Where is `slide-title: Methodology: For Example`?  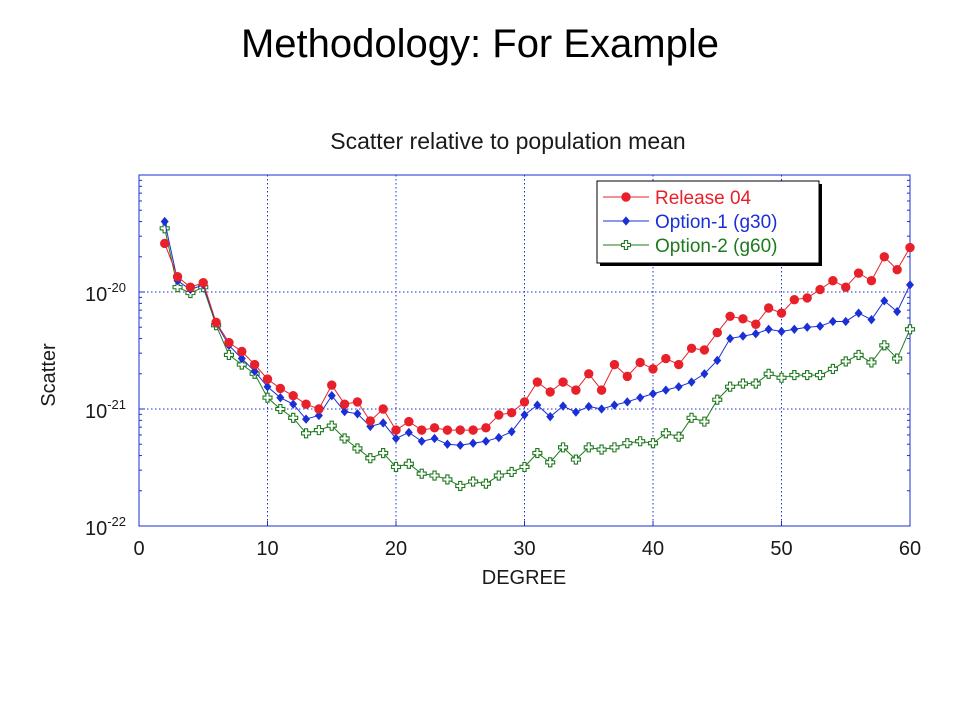 slide-title: Methodology: For Example is located at coordinates (479, 44).